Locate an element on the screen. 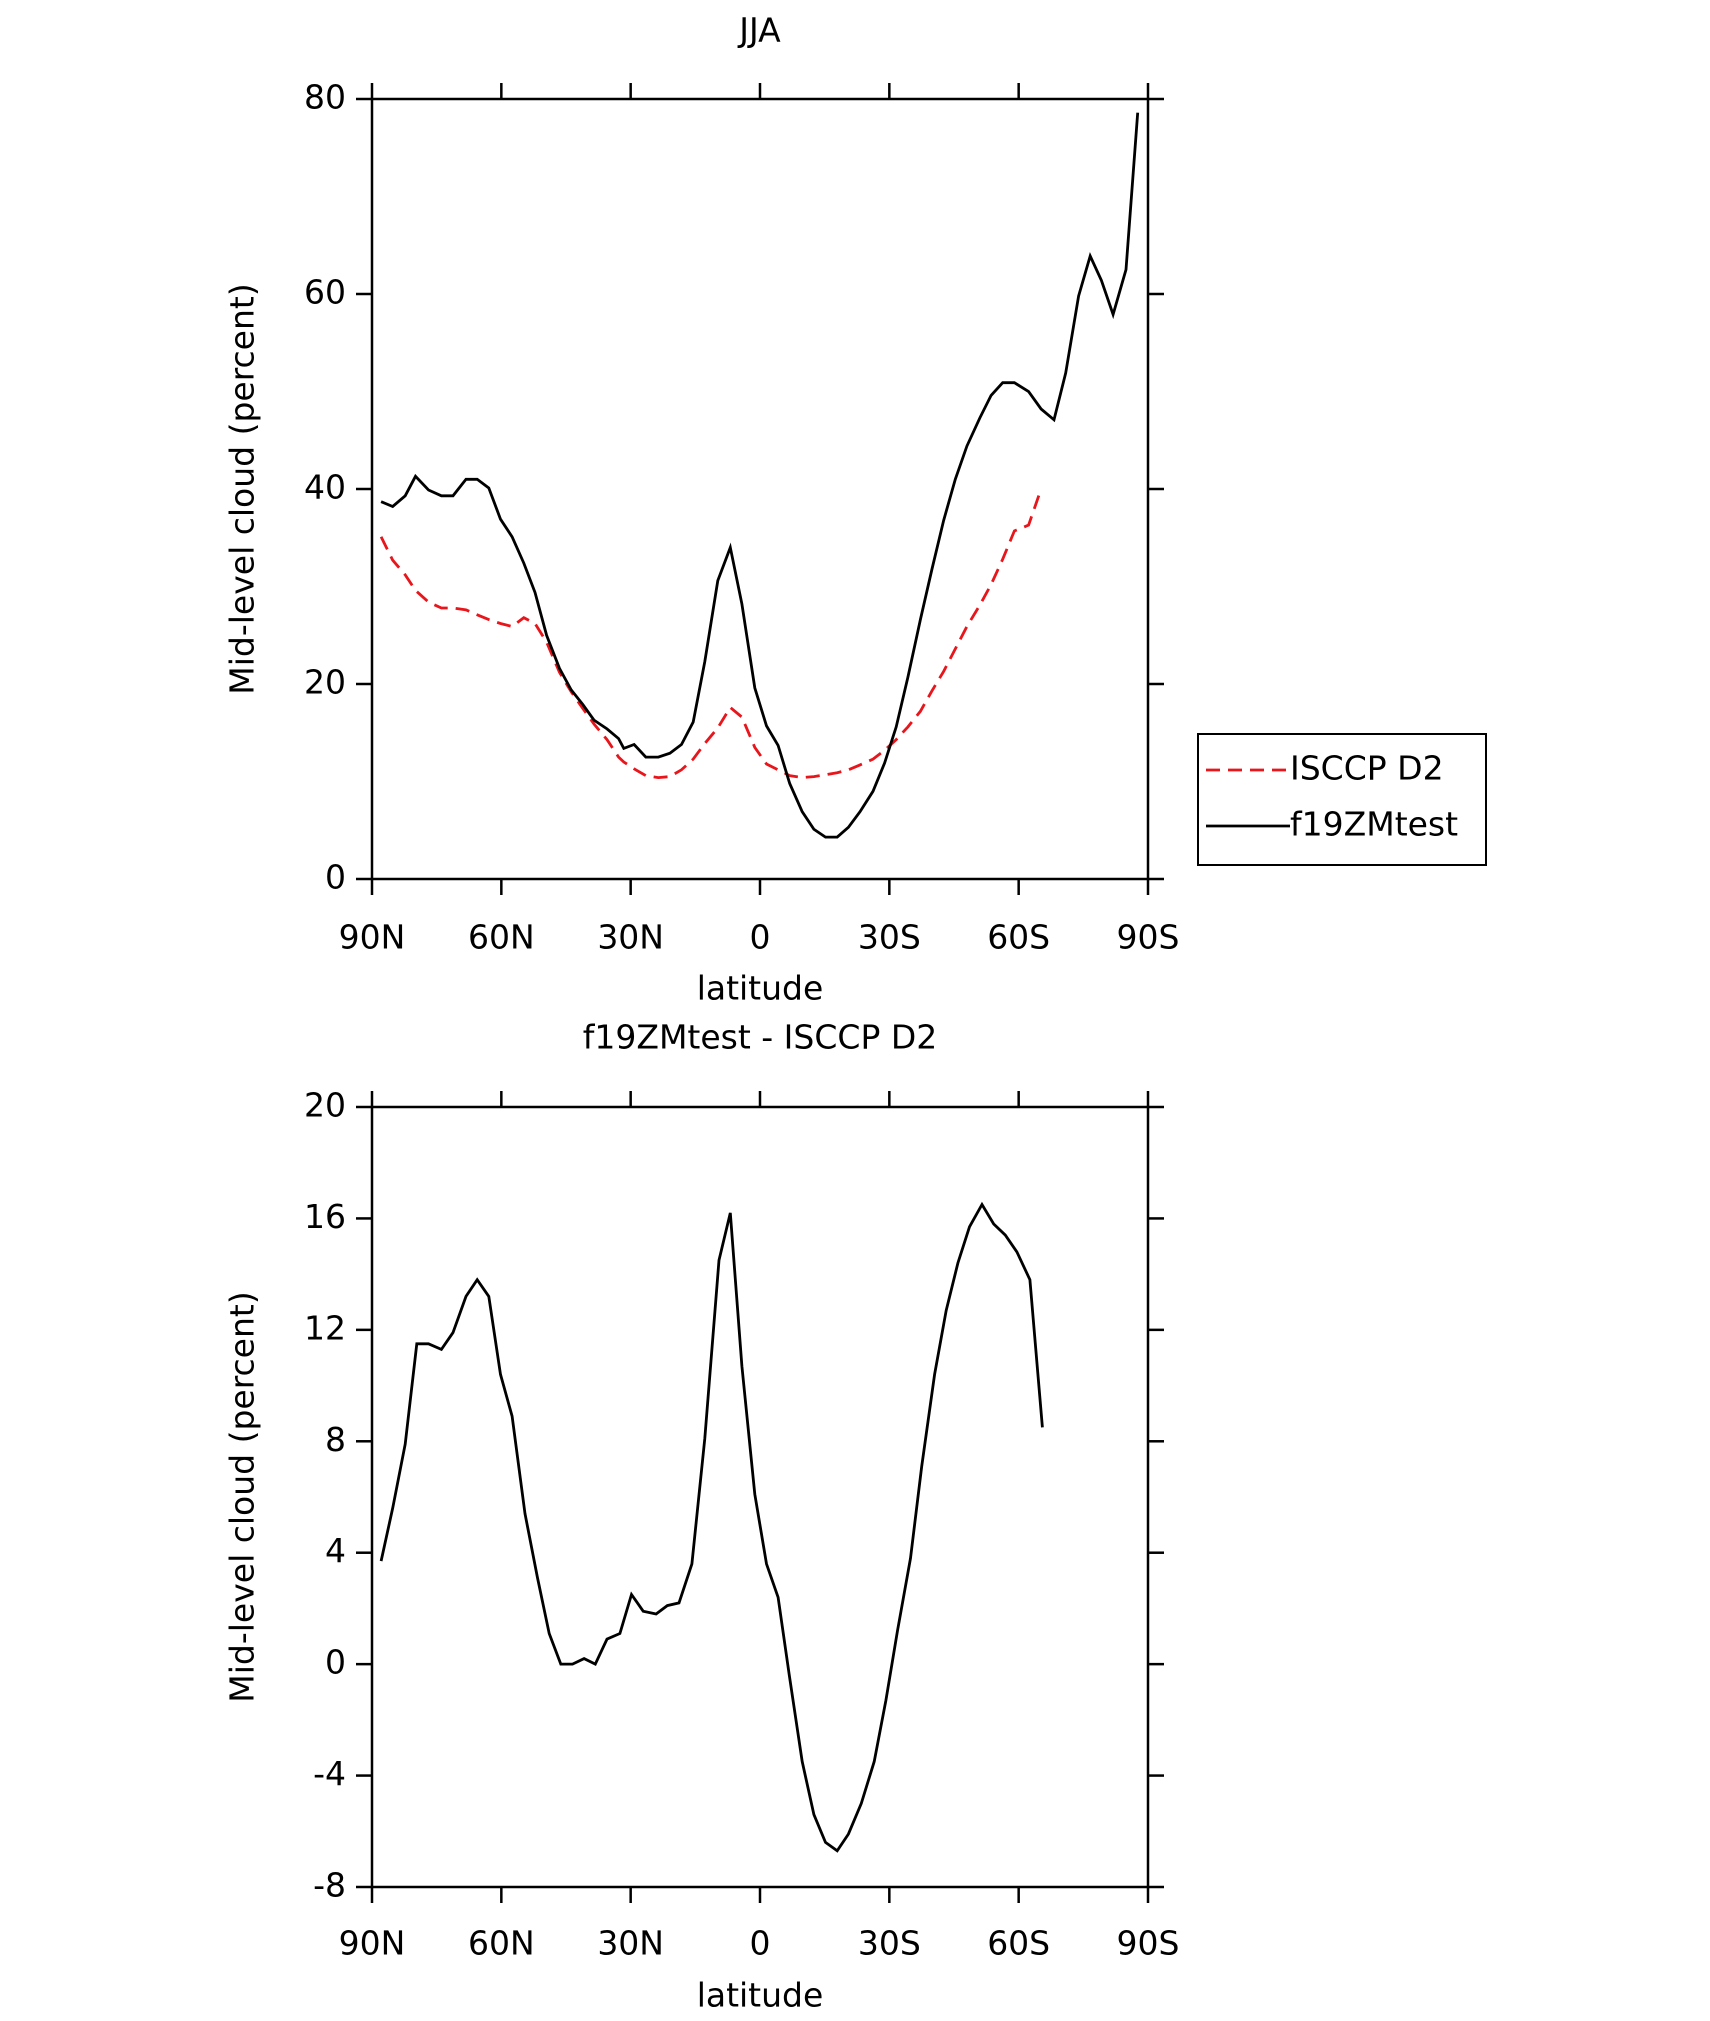 The height and width of the screenshot is (2021, 1710). y-tick-label: -4 is located at coordinates (329, 1773).